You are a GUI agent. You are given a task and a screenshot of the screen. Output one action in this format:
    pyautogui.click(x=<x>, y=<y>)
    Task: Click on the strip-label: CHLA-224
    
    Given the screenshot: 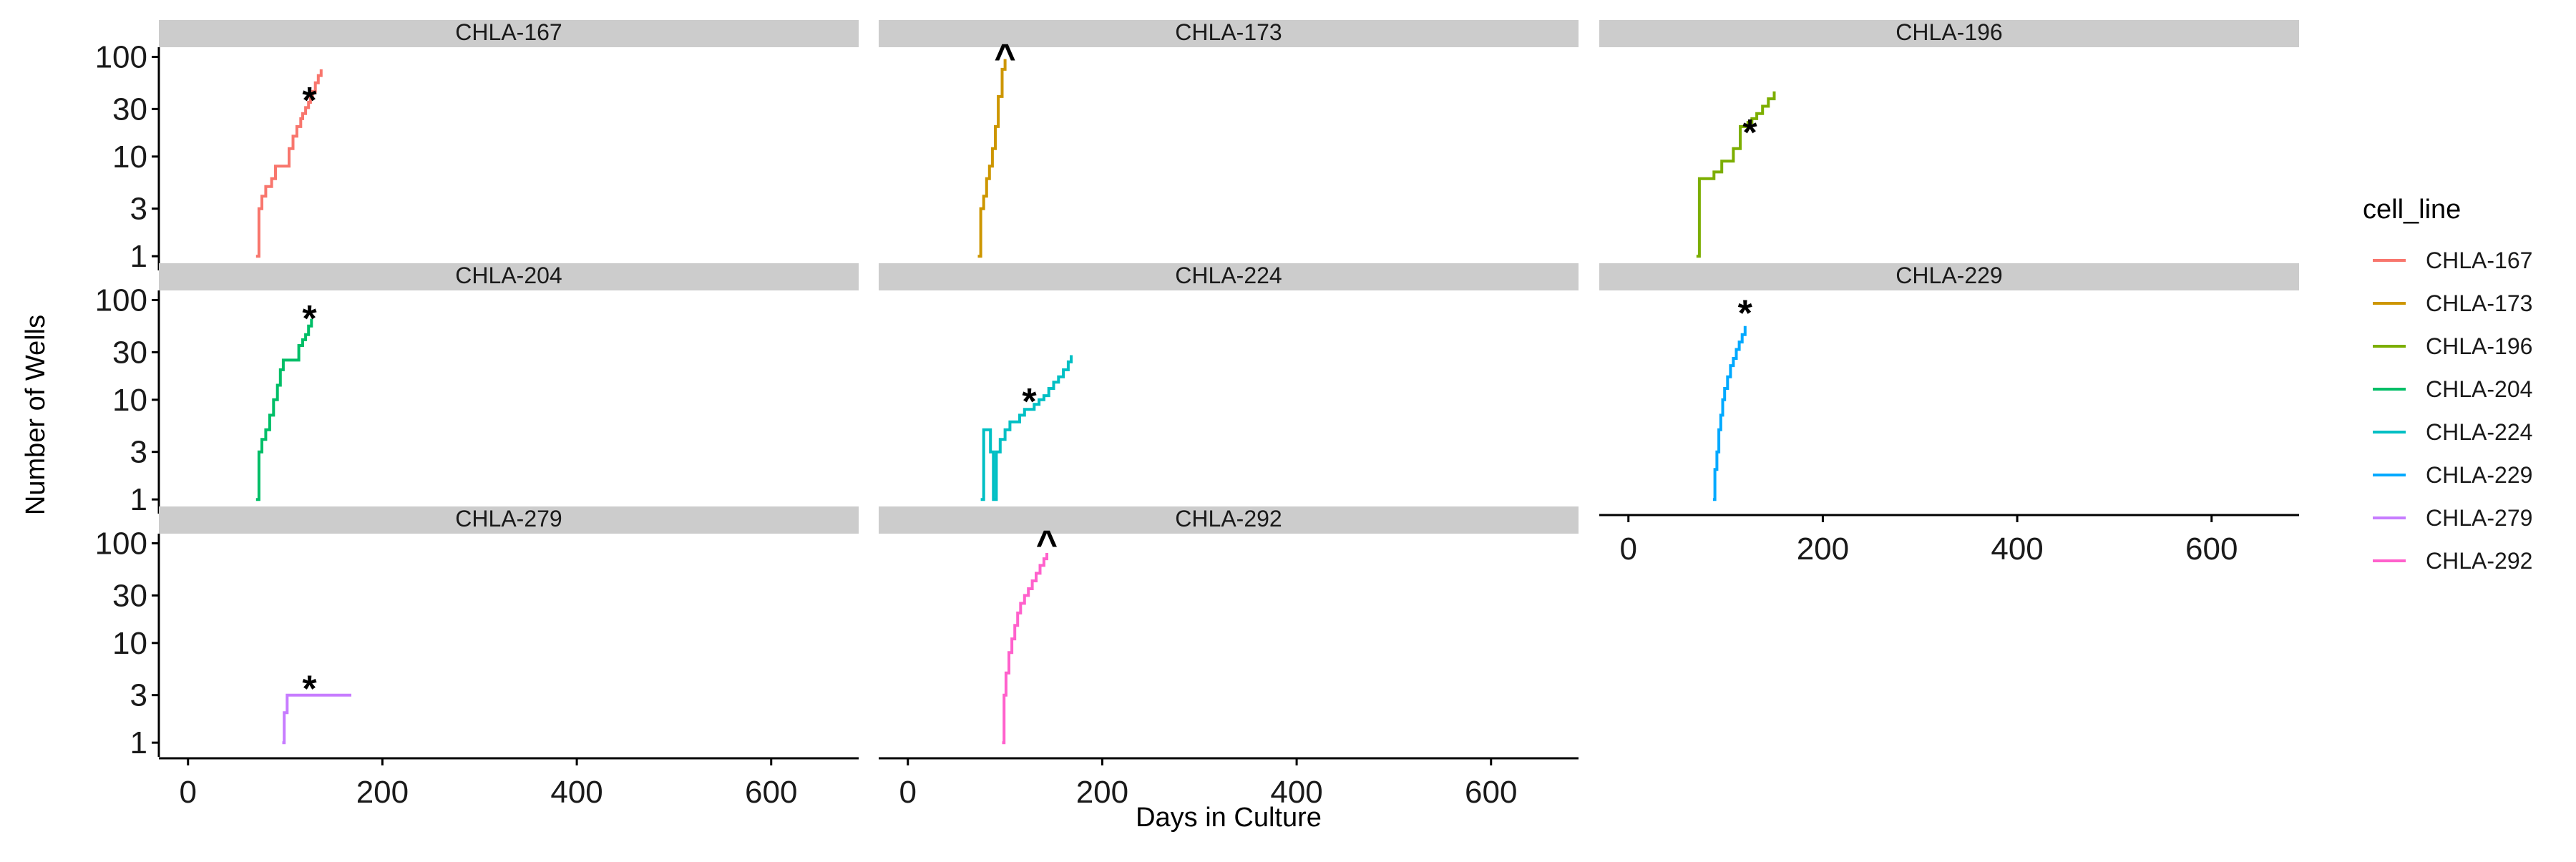 What is the action you would take?
    pyautogui.click(x=1228, y=275)
    